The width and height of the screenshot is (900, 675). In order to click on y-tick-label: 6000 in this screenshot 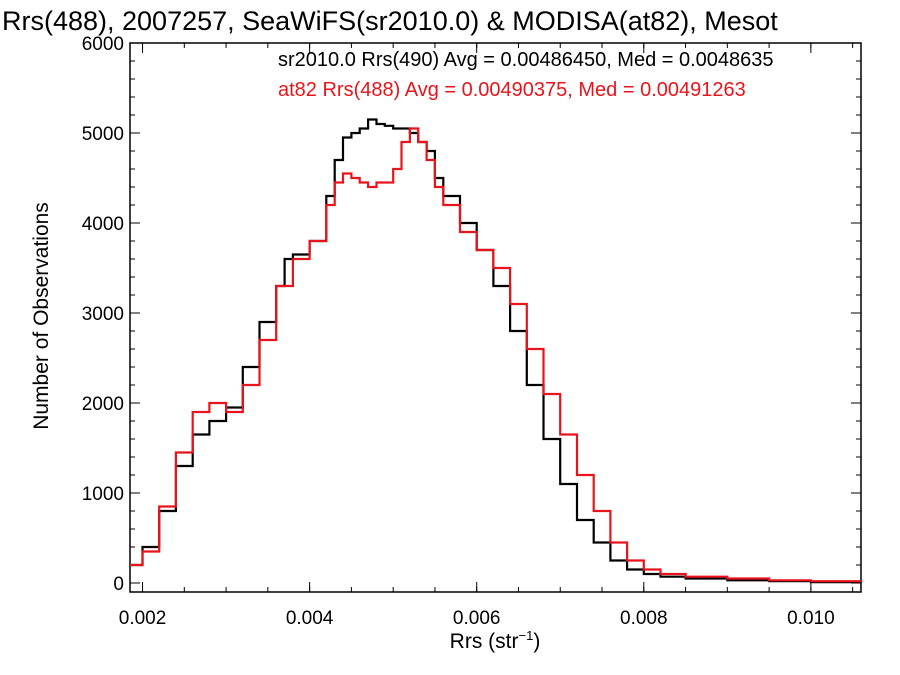, I will do `click(103, 44)`.